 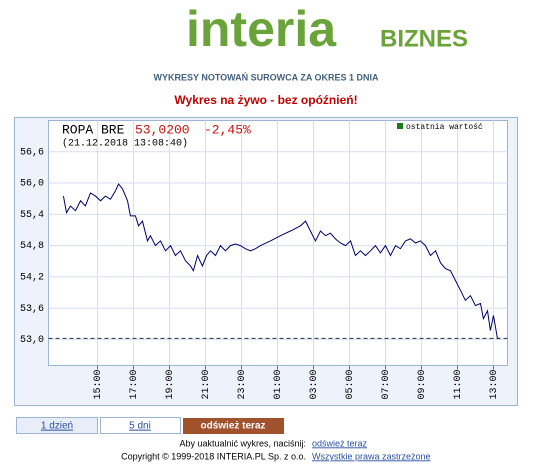 I want to click on y-tick-label: 55,4, so click(x=32, y=215).